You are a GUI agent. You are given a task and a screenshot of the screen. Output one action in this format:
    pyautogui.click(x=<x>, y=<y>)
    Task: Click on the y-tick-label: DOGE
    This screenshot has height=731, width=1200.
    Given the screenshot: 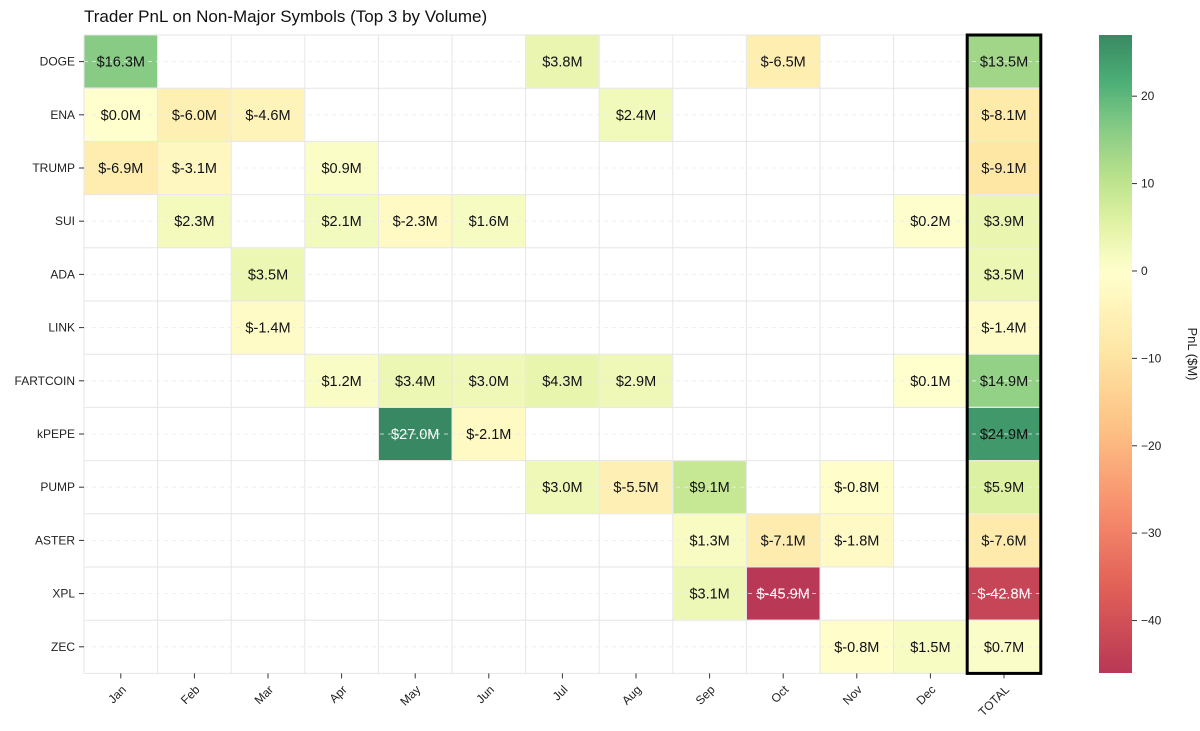 What is the action you would take?
    pyautogui.click(x=57, y=62)
    